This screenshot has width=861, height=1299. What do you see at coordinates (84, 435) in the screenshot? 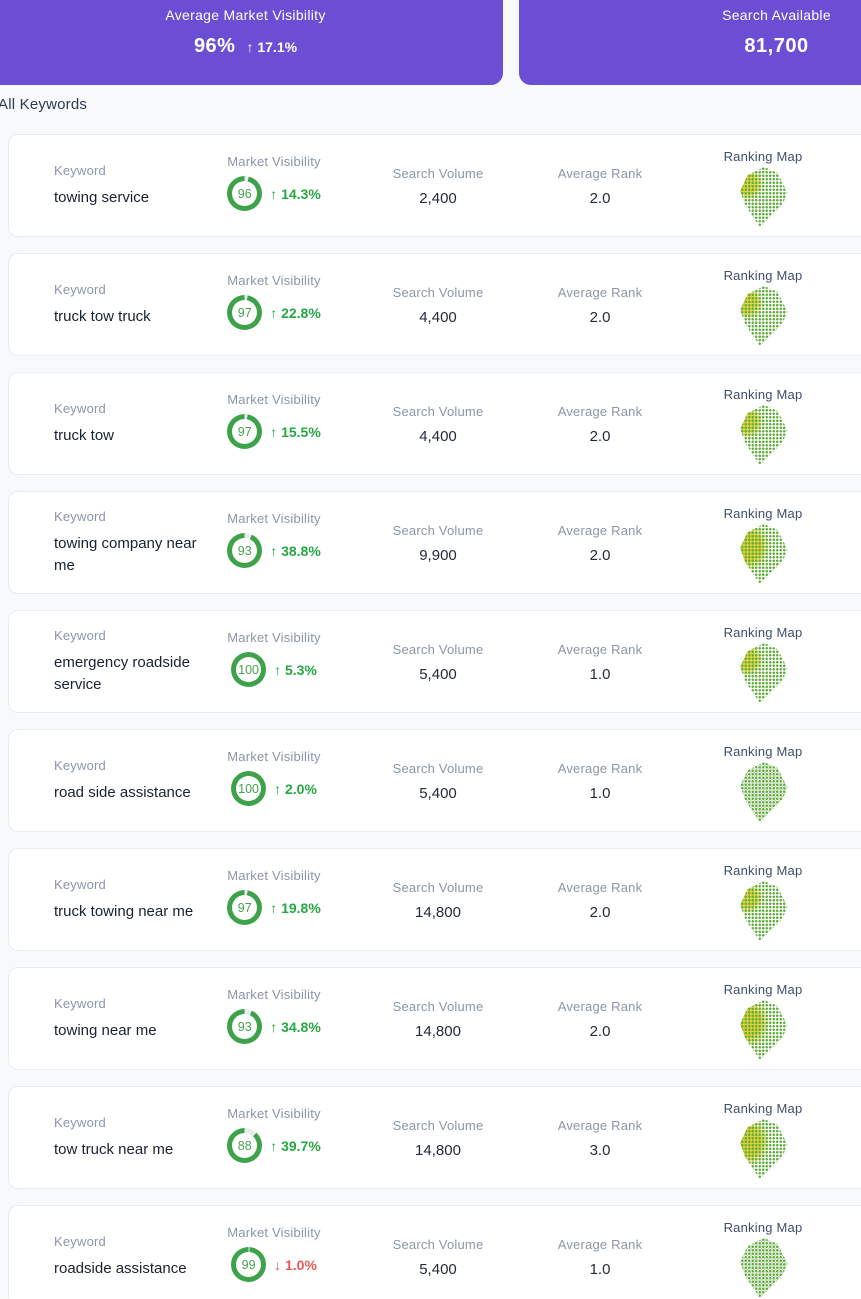
I see `keyword-text: truck tow` at bounding box center [84, 435].